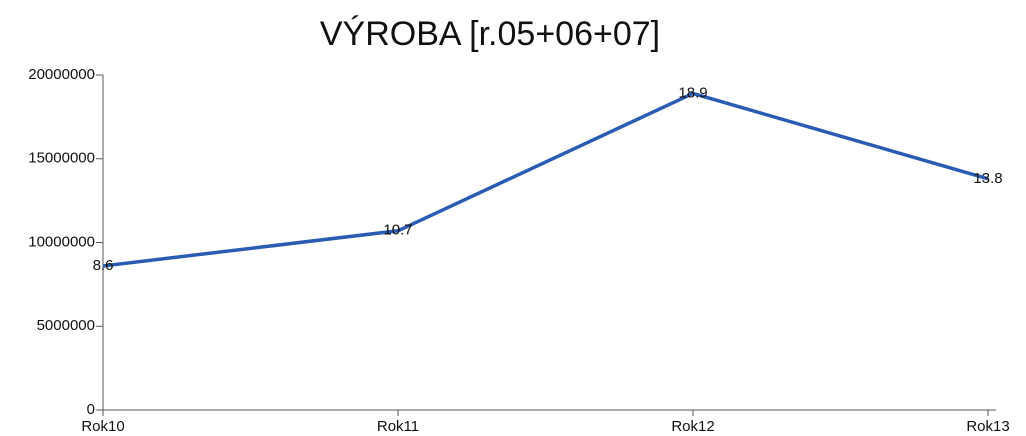 The height and width of the screenshot is (436, 1026). What do you see at coordinates (91, 409) in the screenshot?
I see `y-tick-label: 0` at bounding box center [91, 409].